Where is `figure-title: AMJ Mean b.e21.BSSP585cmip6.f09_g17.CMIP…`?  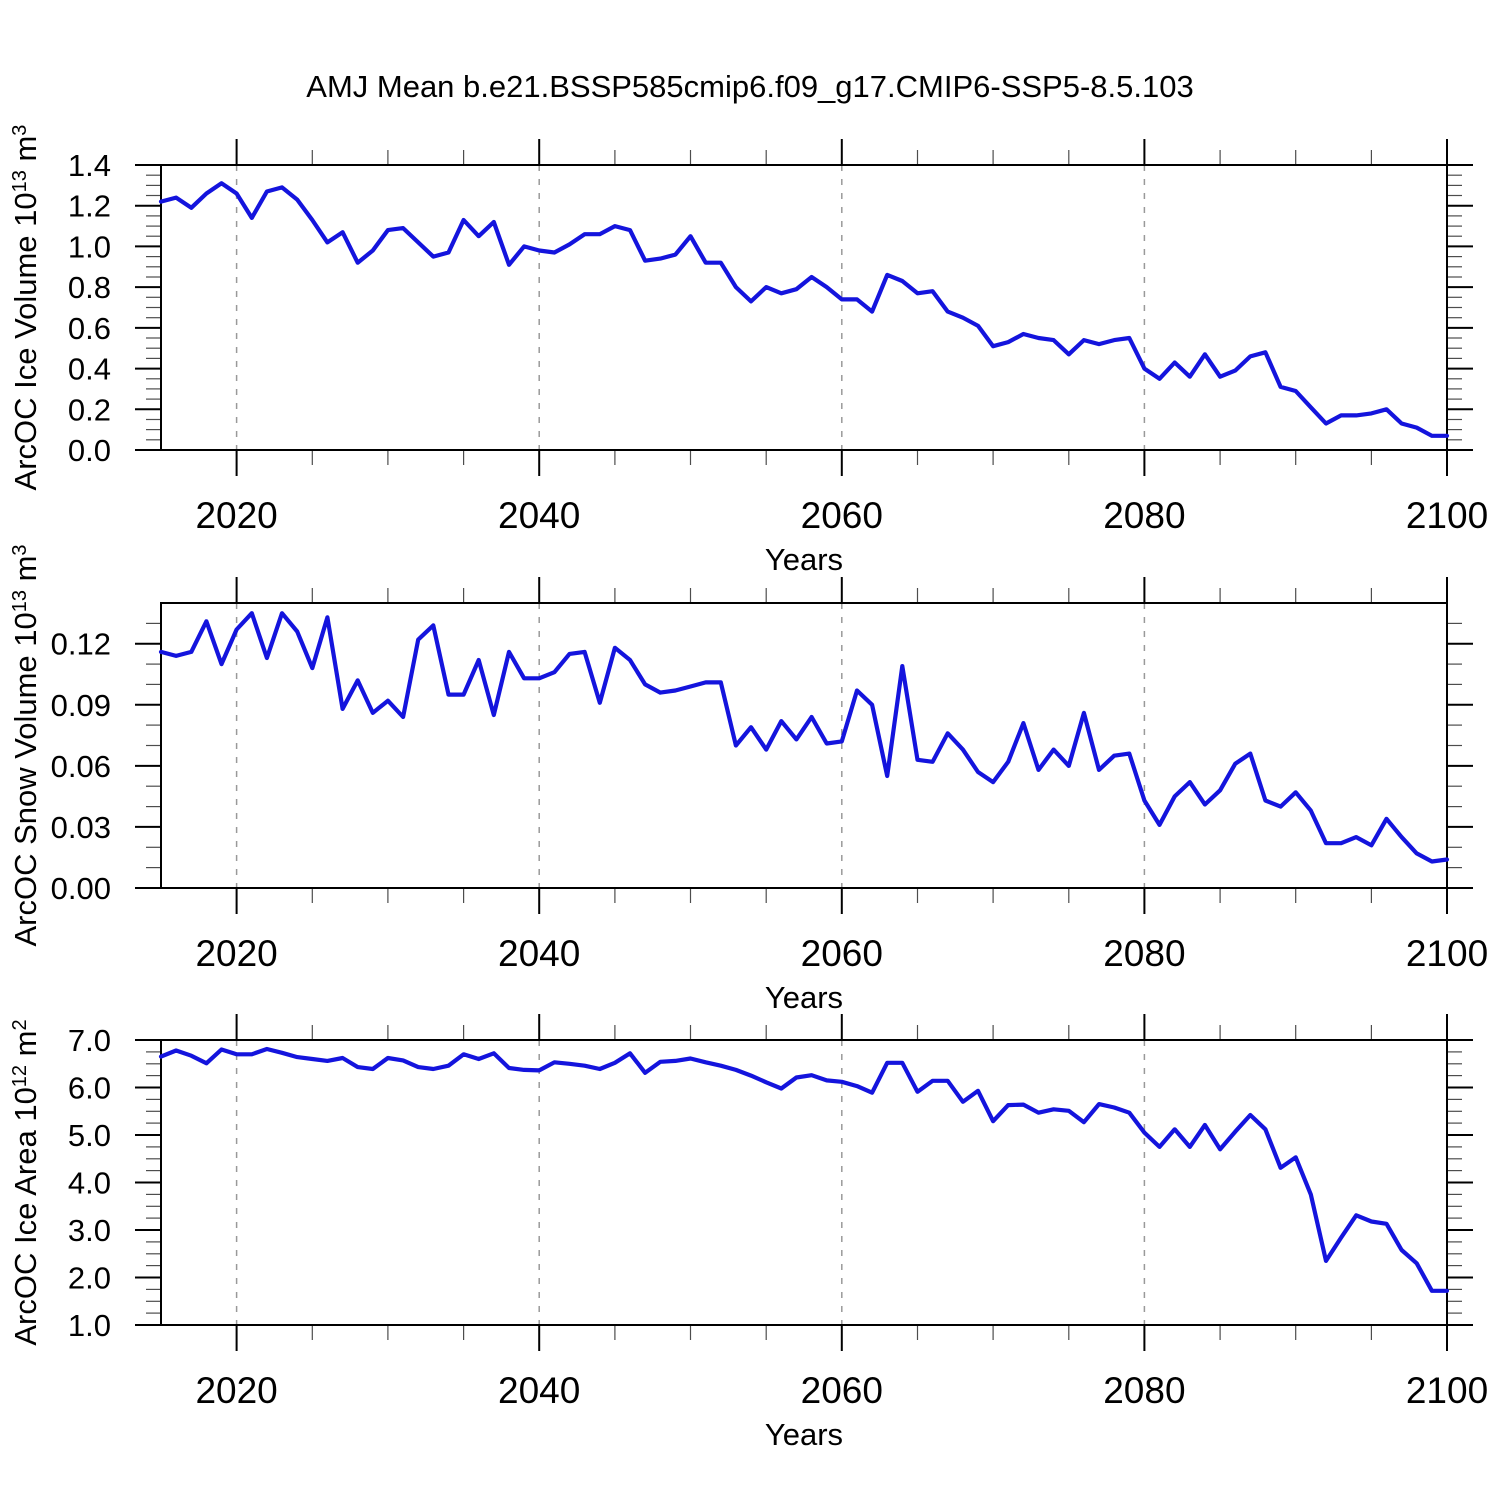 figure-title: AMJ Mean b.e21.BSSP585cmip6.f09_g17.CMIP… is located at coordinates (749, 86).